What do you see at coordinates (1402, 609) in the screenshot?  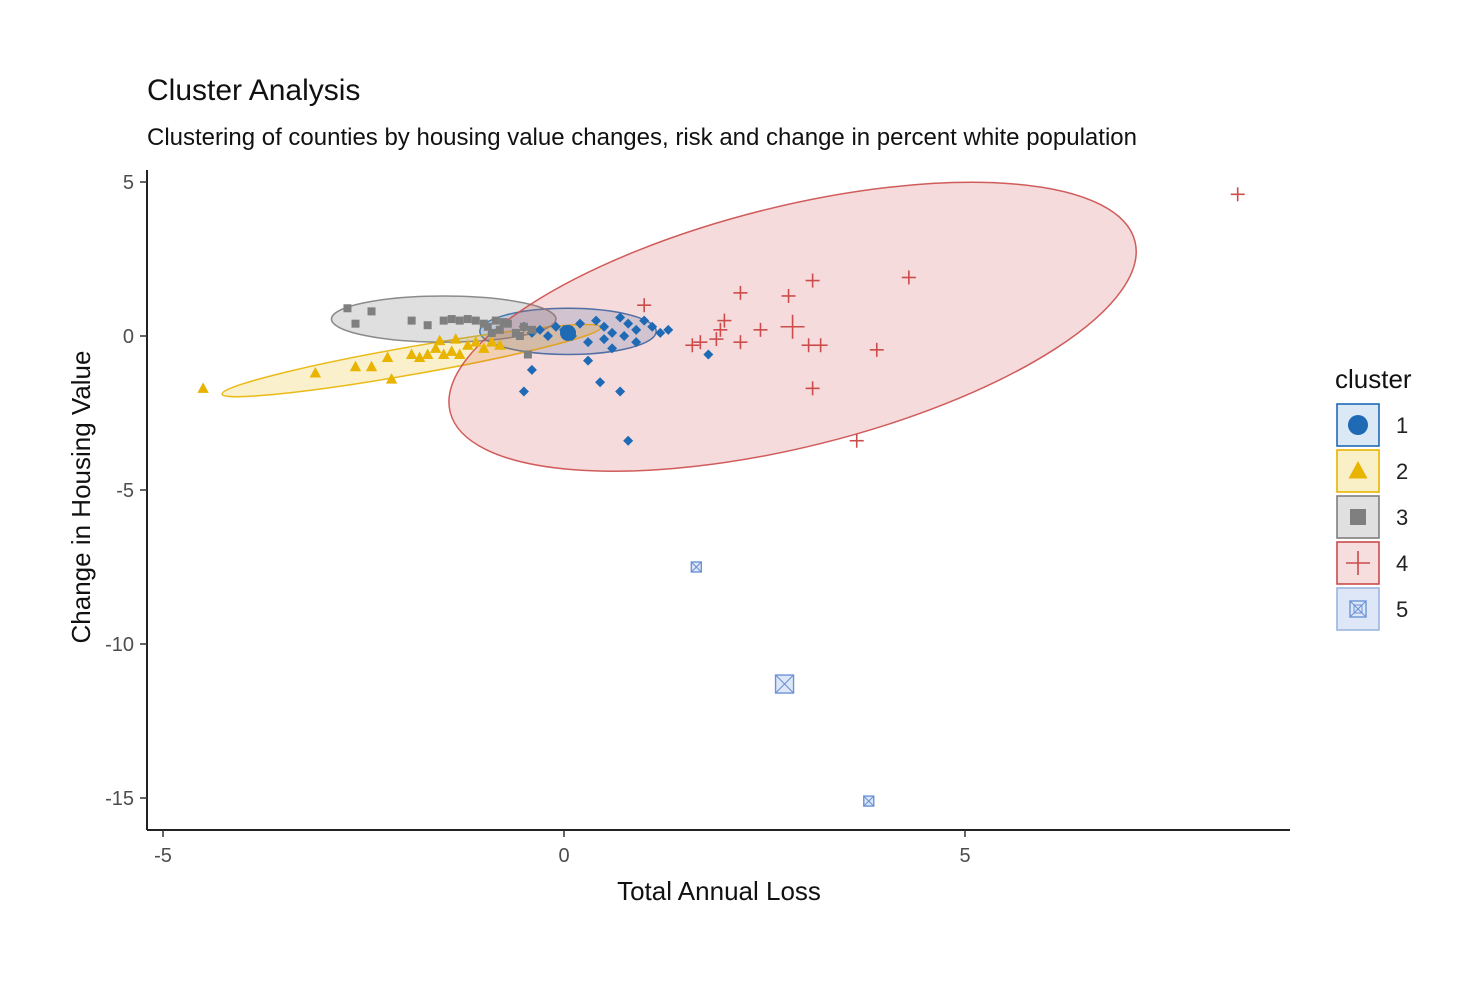 I see `legend-label: 5` at bounding box center [1402, 609].